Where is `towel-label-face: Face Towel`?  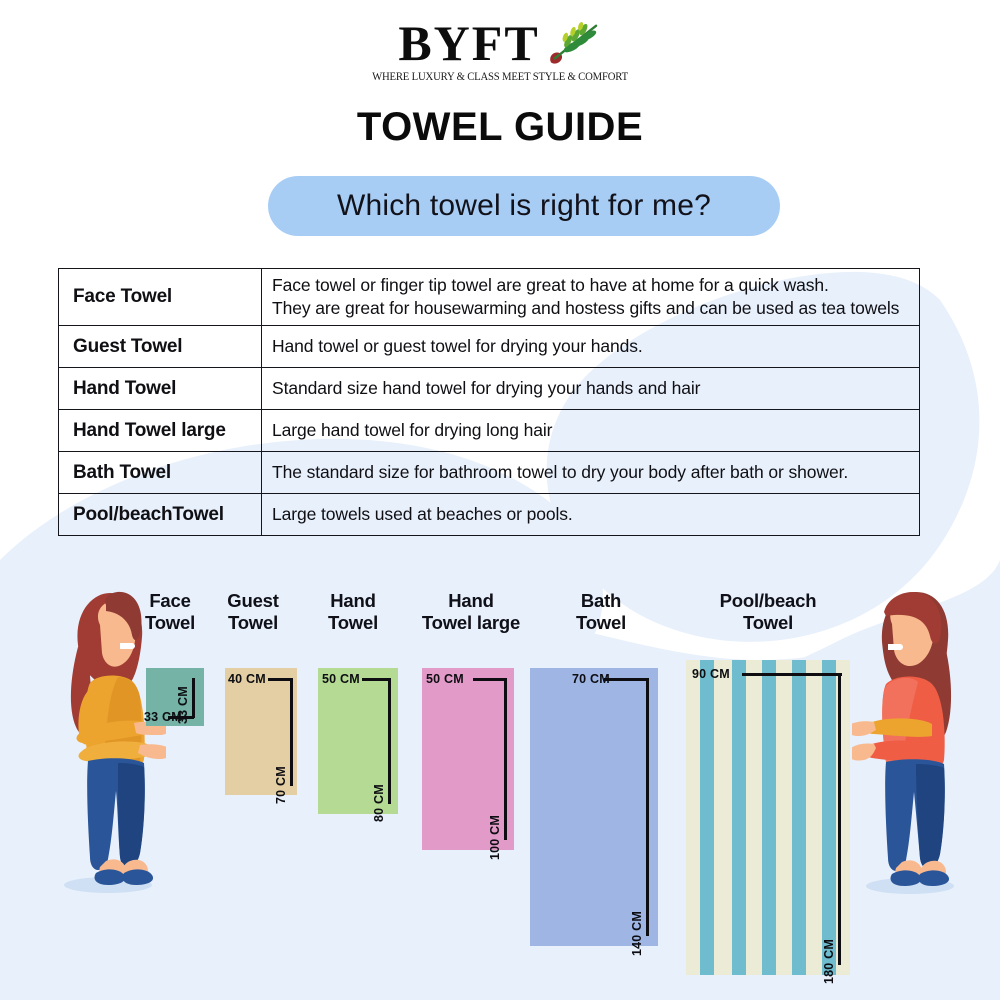 towel-label-face: Face Towel is located at coordinates (170, 612).